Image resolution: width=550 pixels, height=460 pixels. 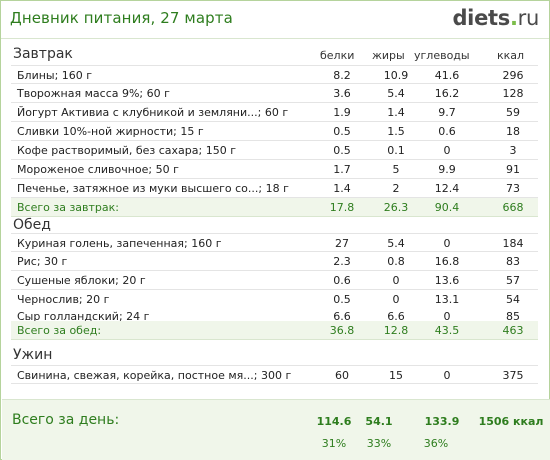 I want to click on kcal-value: 375, so click(x=513, y=375).